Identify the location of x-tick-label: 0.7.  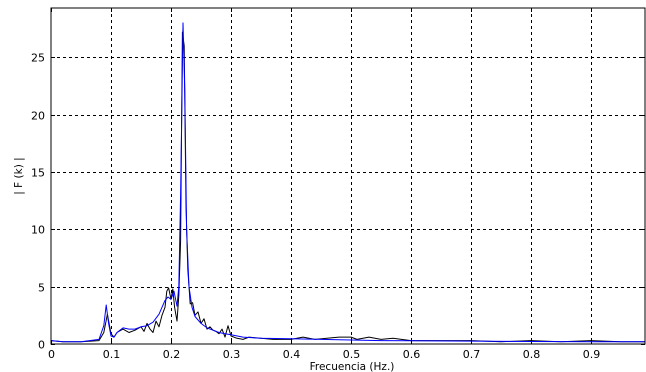
(472, 354).